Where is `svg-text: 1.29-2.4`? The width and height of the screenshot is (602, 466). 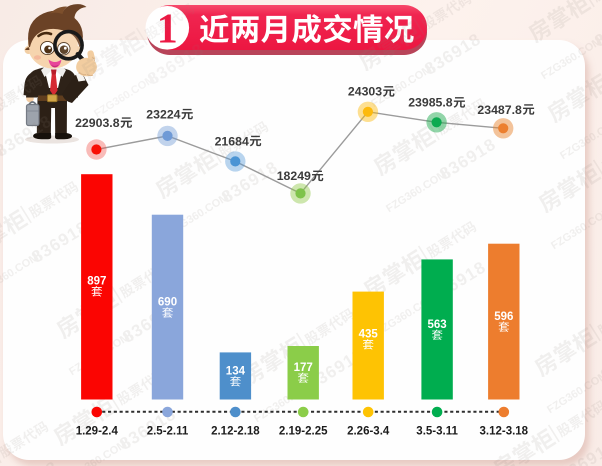 svg-text: 1.29-2.4 is located at coordinates (97, 432).